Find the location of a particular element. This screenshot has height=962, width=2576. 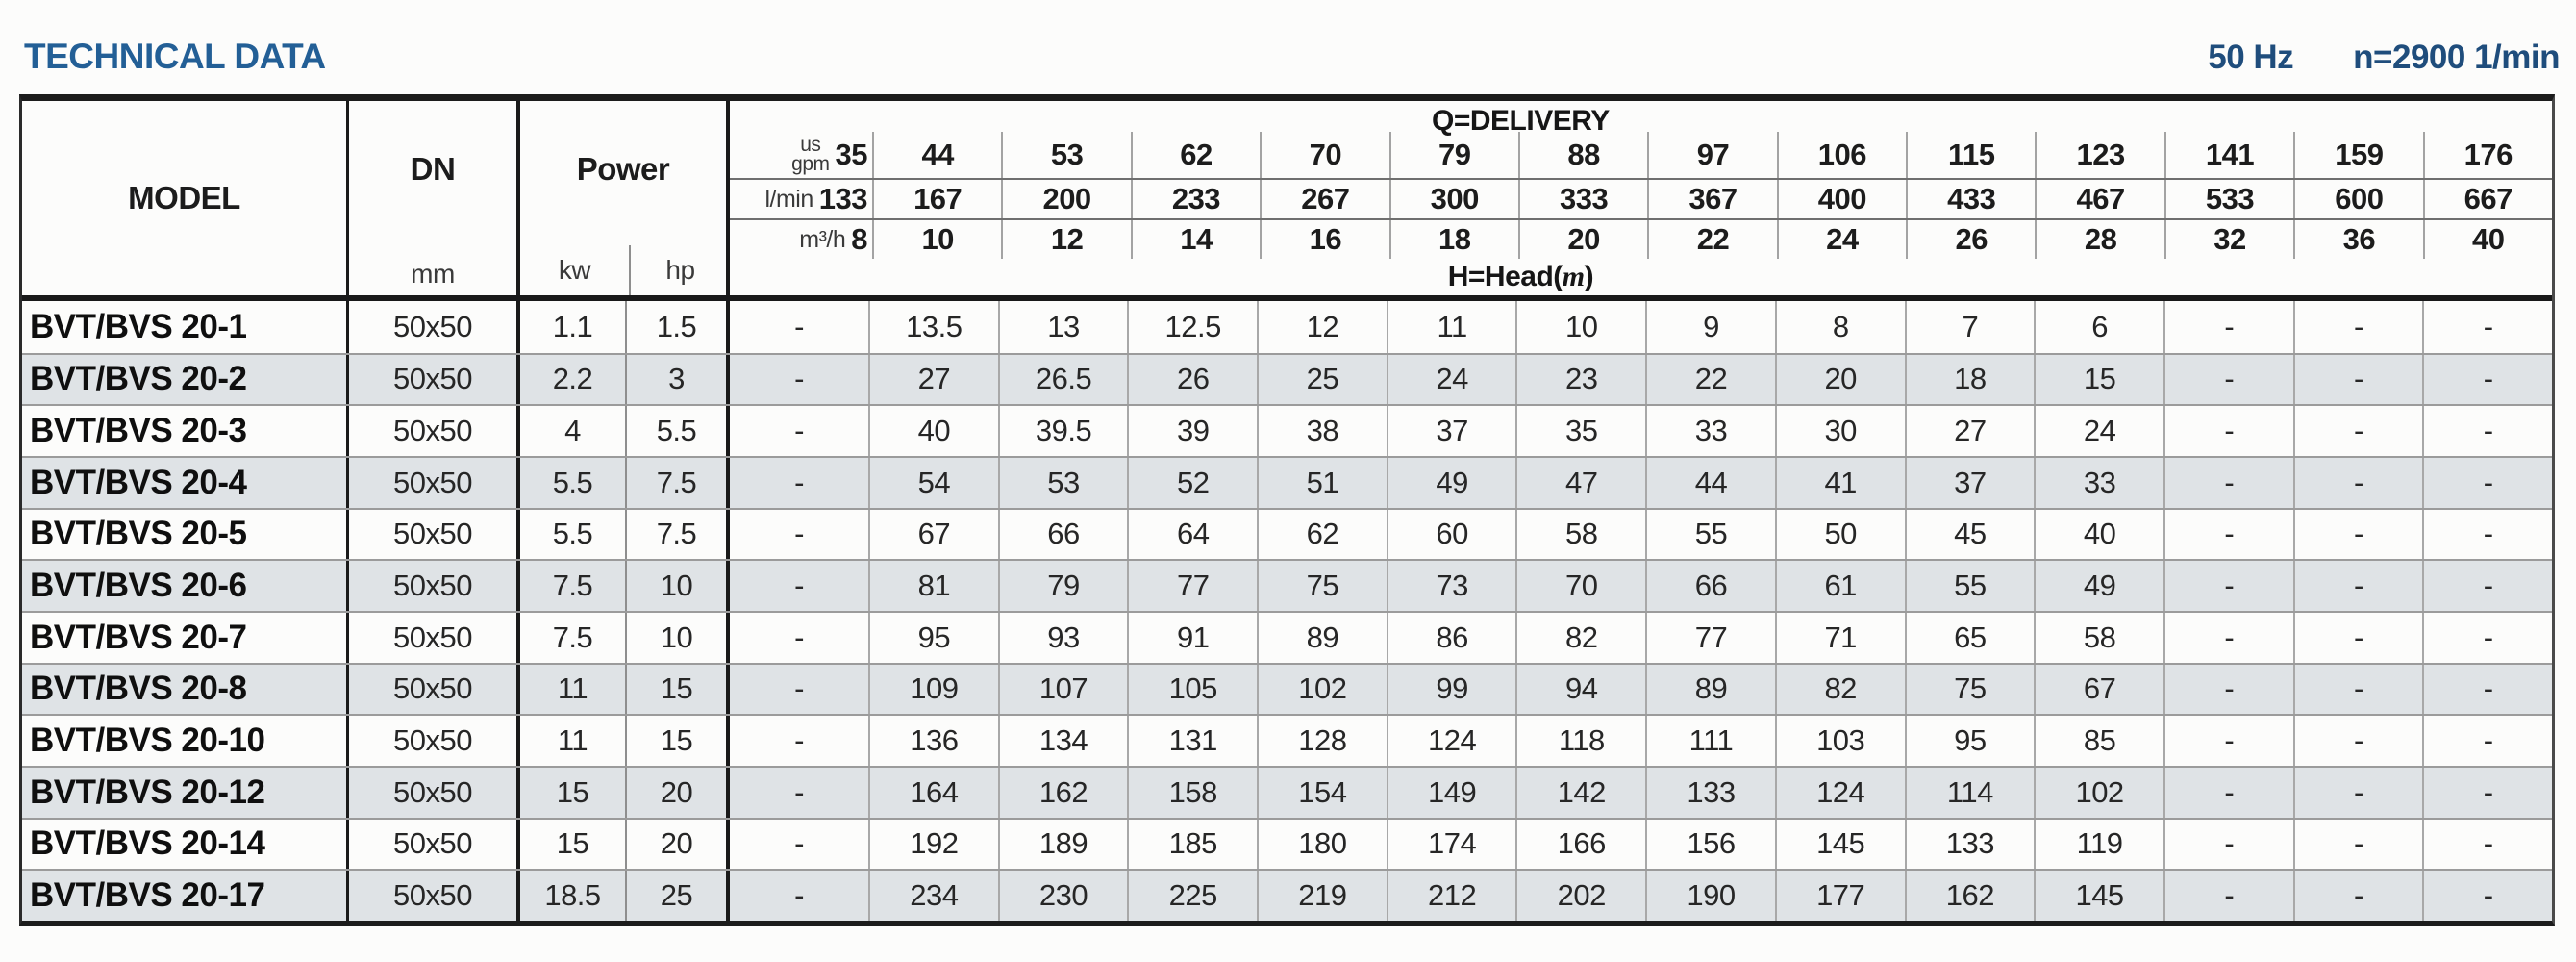

delivery-value: 18 is located at coordinates (1453, 239).